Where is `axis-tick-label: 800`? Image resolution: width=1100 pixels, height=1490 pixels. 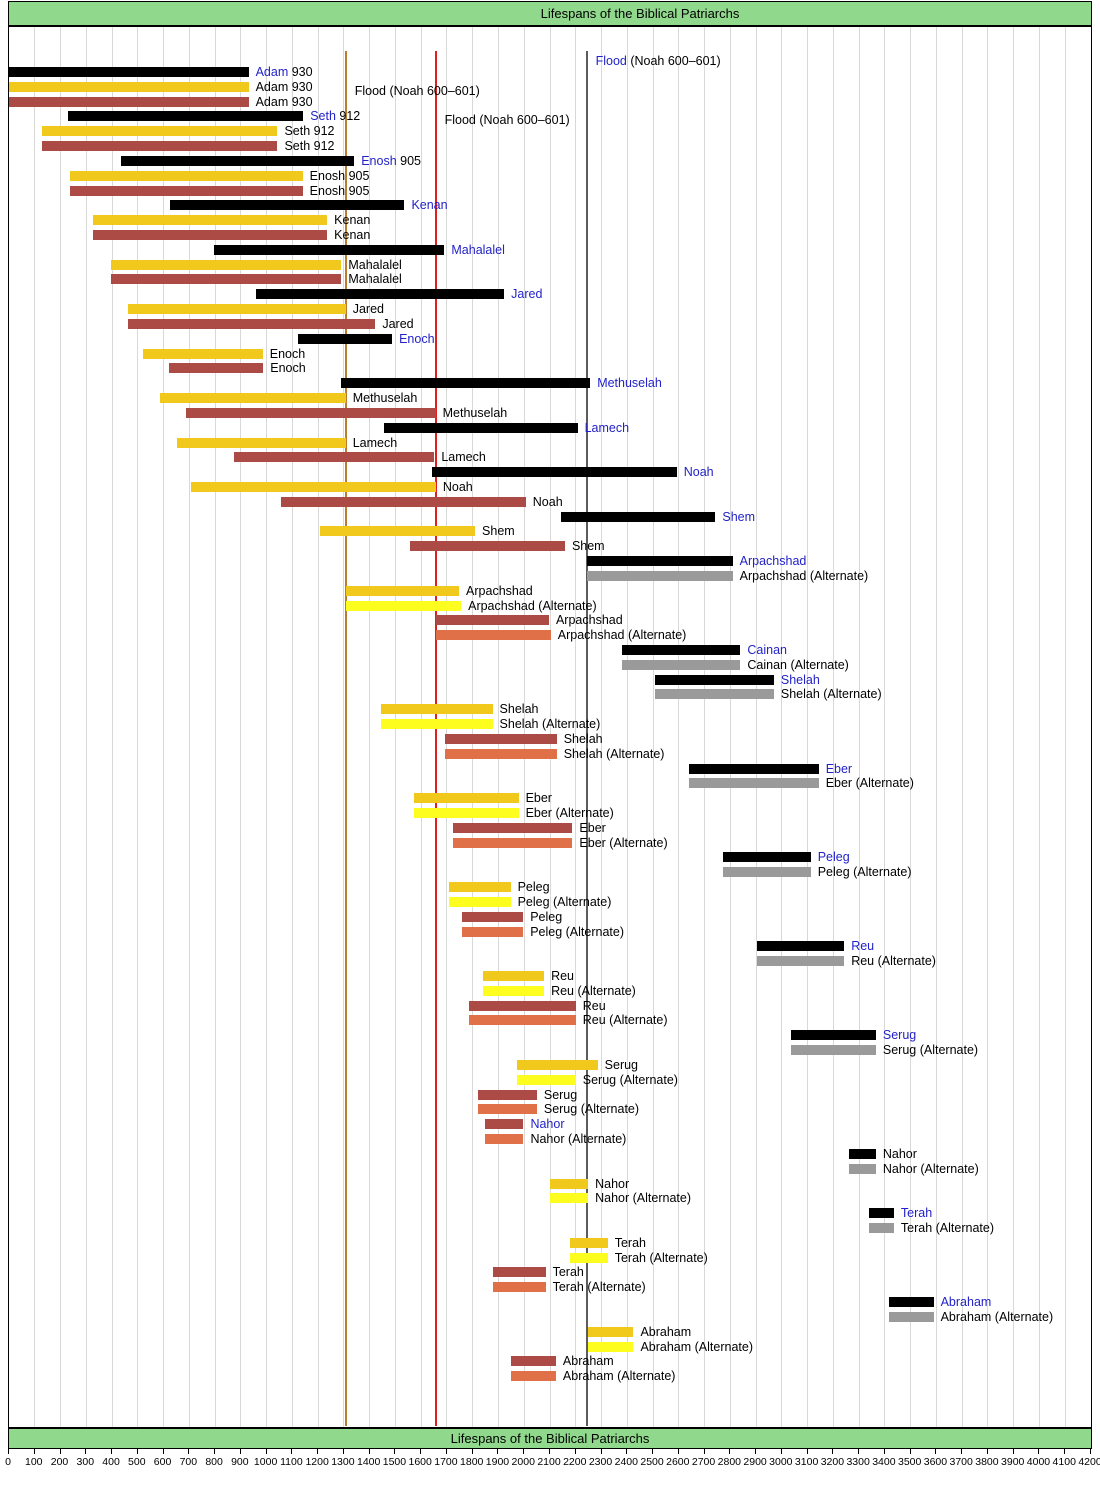
axis-tick-label: 800 is located at coordinates (214, 1462).